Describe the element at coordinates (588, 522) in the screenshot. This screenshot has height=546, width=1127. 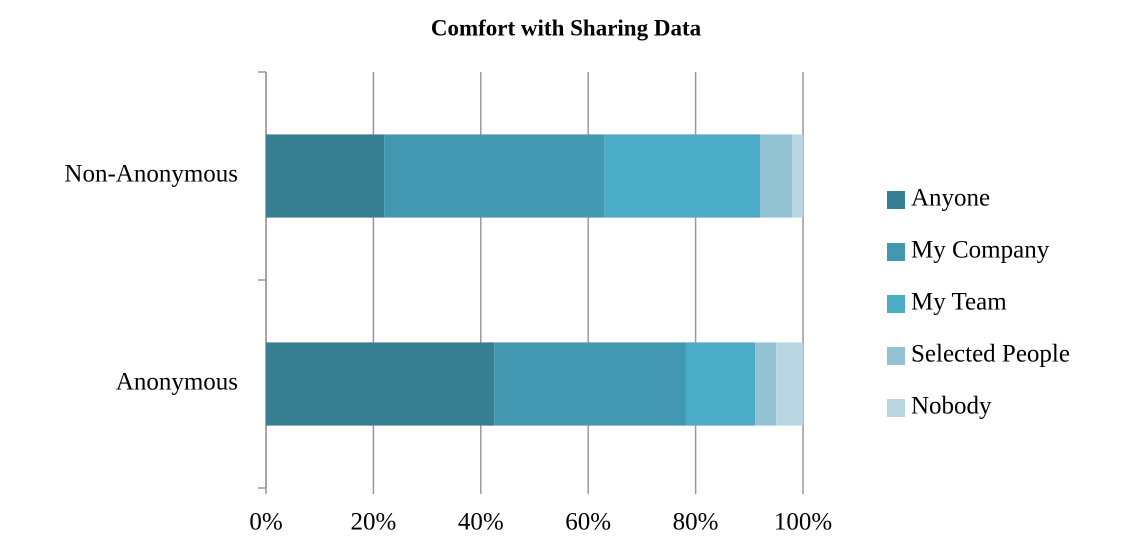
I see `x-tick-label: 60%` at that location.